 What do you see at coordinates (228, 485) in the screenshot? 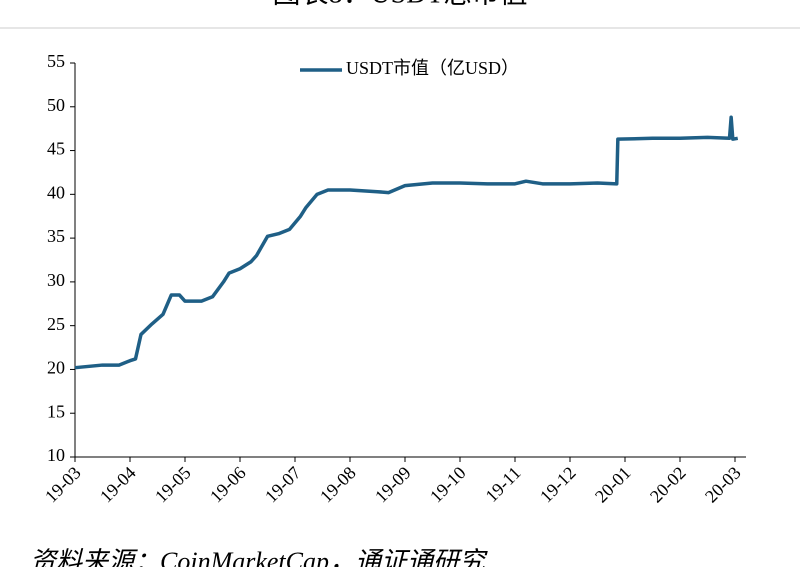
I see `x-tick-label: 19-06` at bounding box center [228, 485].